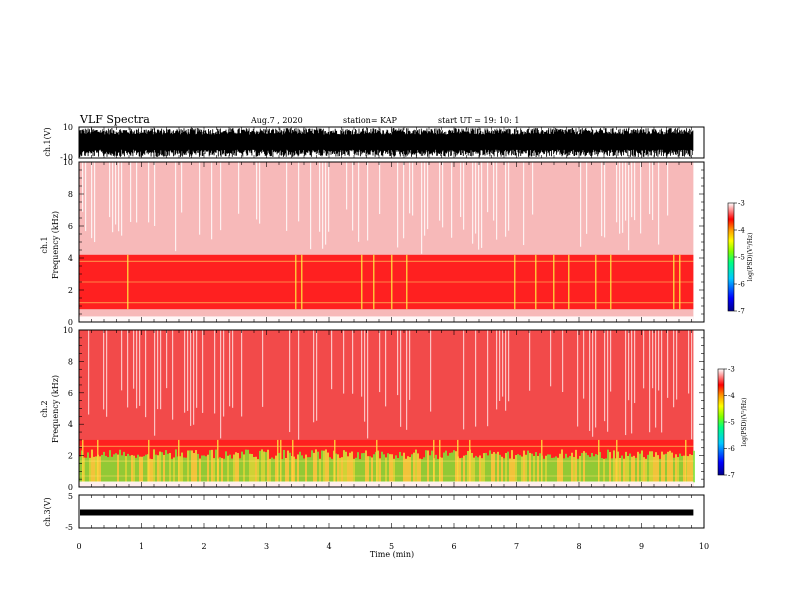  I want to click on ch2-colorbar-label: log(PSD)(V²/Hz), so click(744, 422).